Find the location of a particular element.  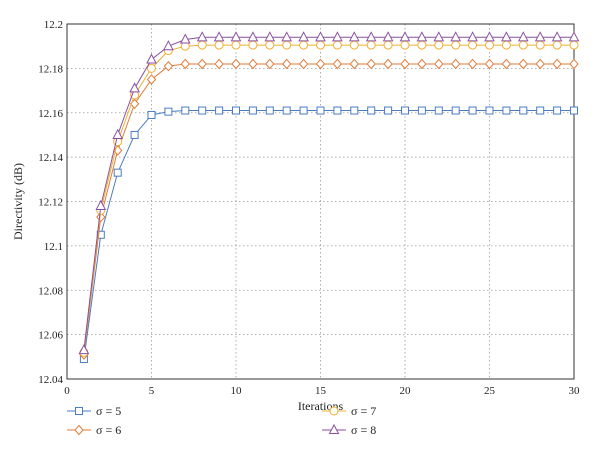

y-tick-label: 12.18 is located at coordinates (50, 69).